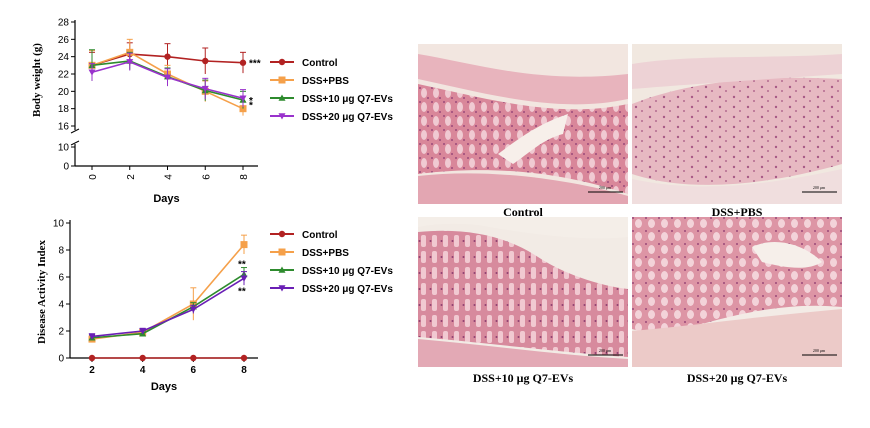  What do you see at coordinates (347, 271) in the screenshot?
I see `legend-label-dai-2: DSS+10 μg Q7-EVs` at bounding box center [347, 271].